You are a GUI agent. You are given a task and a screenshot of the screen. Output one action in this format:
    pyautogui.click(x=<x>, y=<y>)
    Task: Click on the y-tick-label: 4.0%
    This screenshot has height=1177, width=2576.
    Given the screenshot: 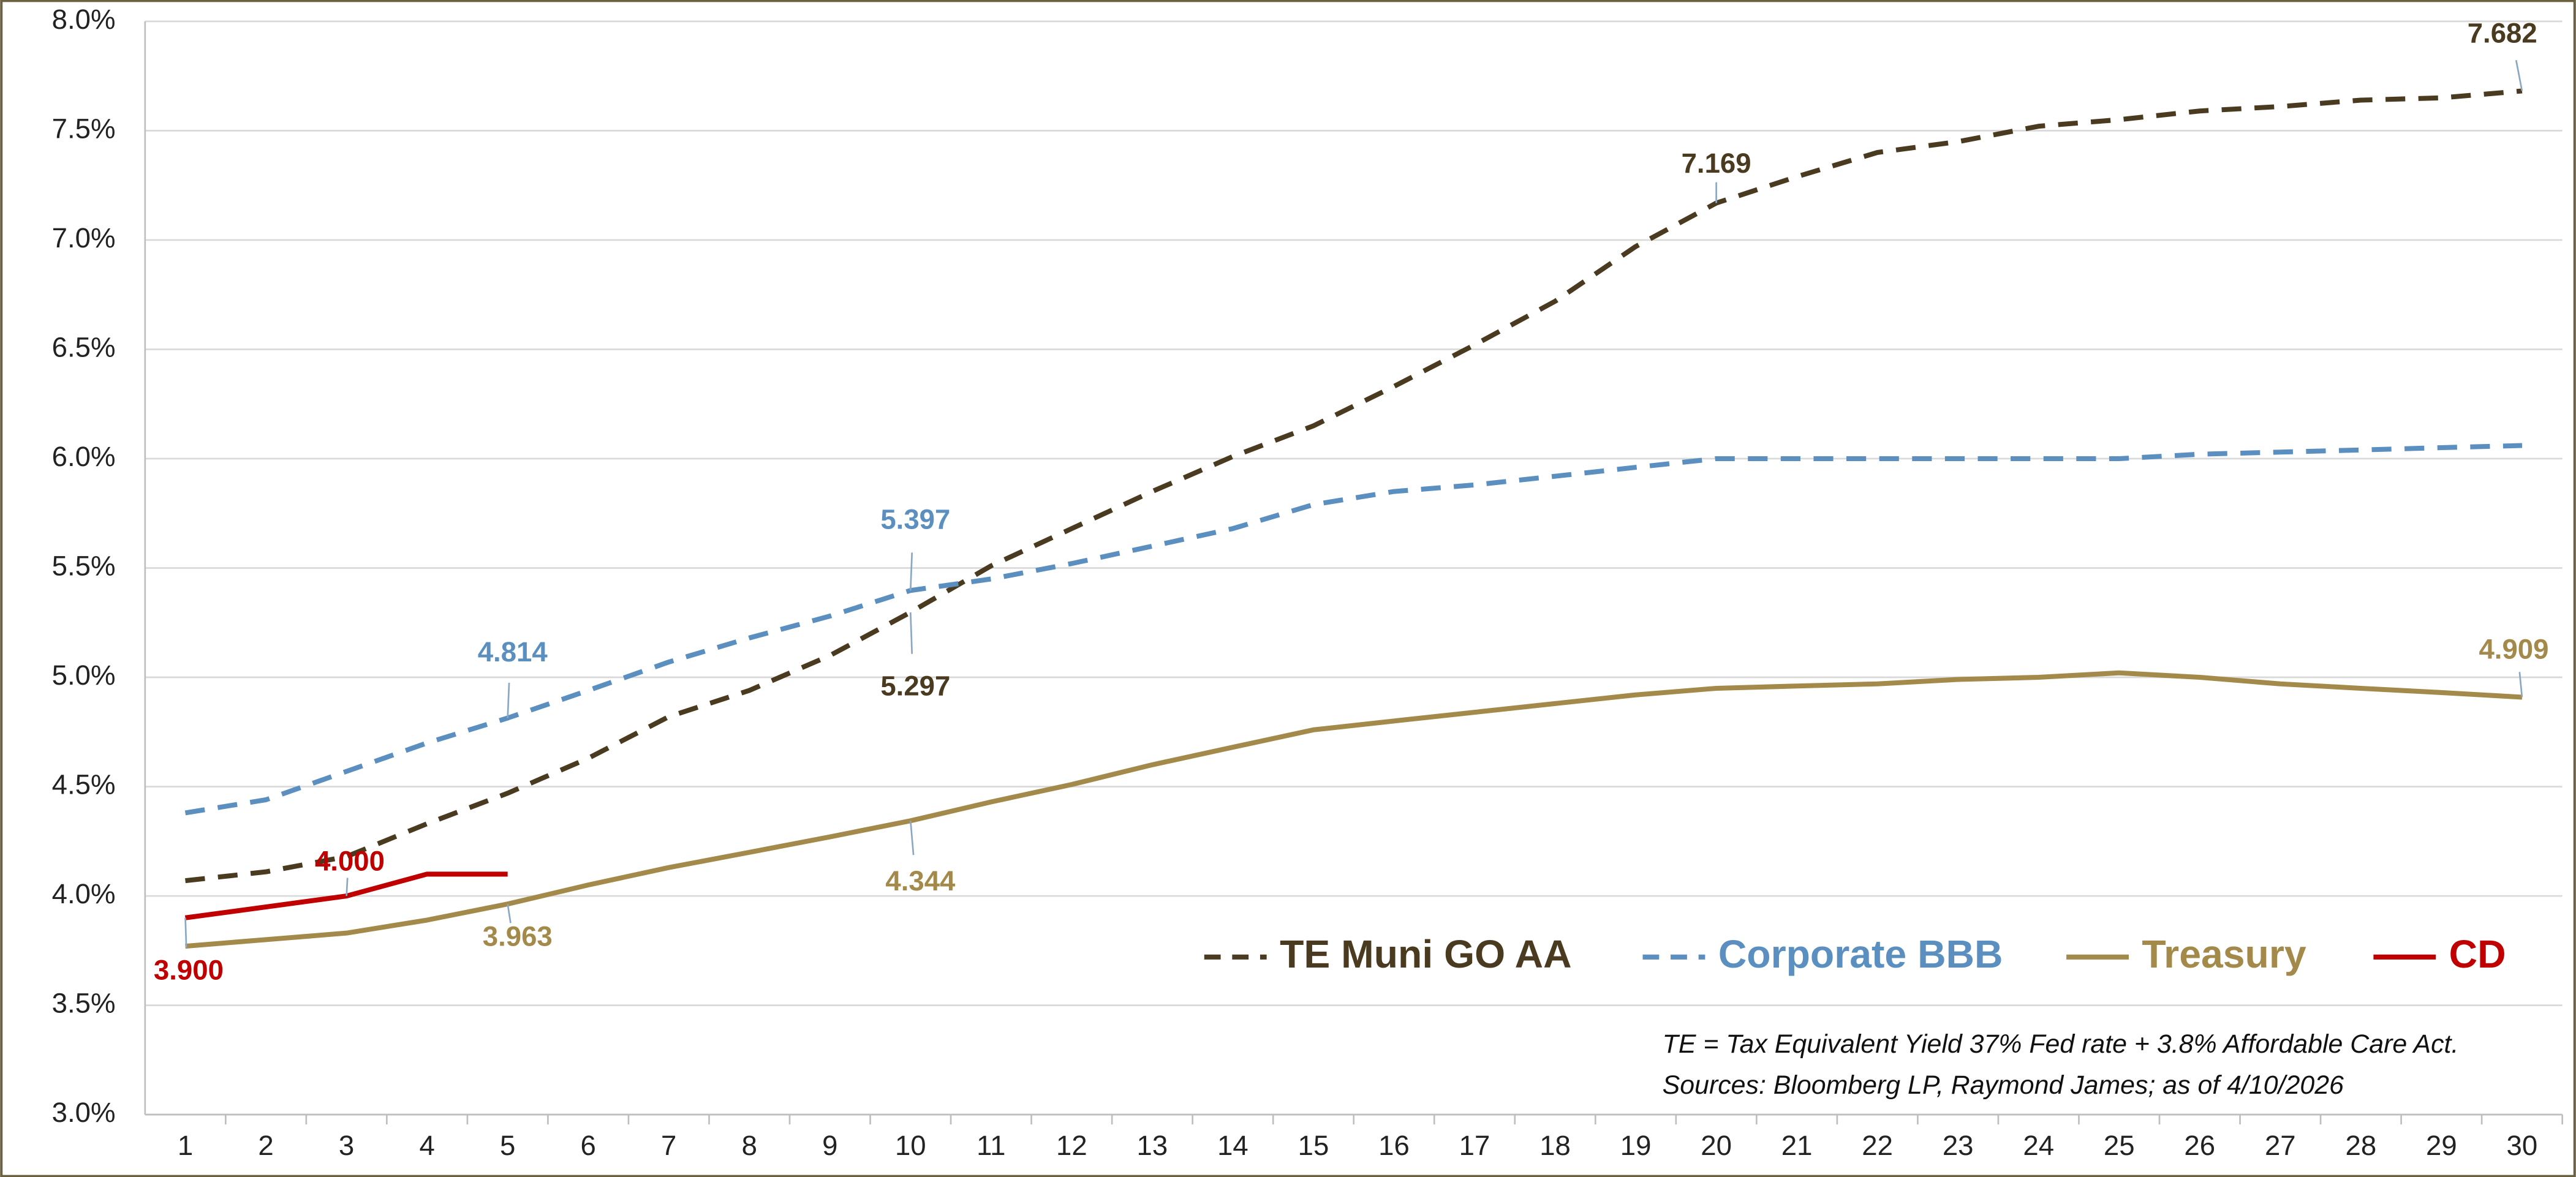 What is the action you would take?
    pyautogui.click(x=84, y=893)
    